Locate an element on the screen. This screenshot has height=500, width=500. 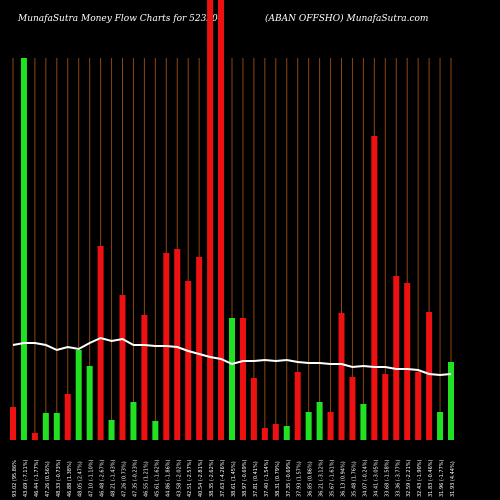
chart-title: MunafaSutra Money Flow Charts for 523204 is located at coordinates (121, 19).